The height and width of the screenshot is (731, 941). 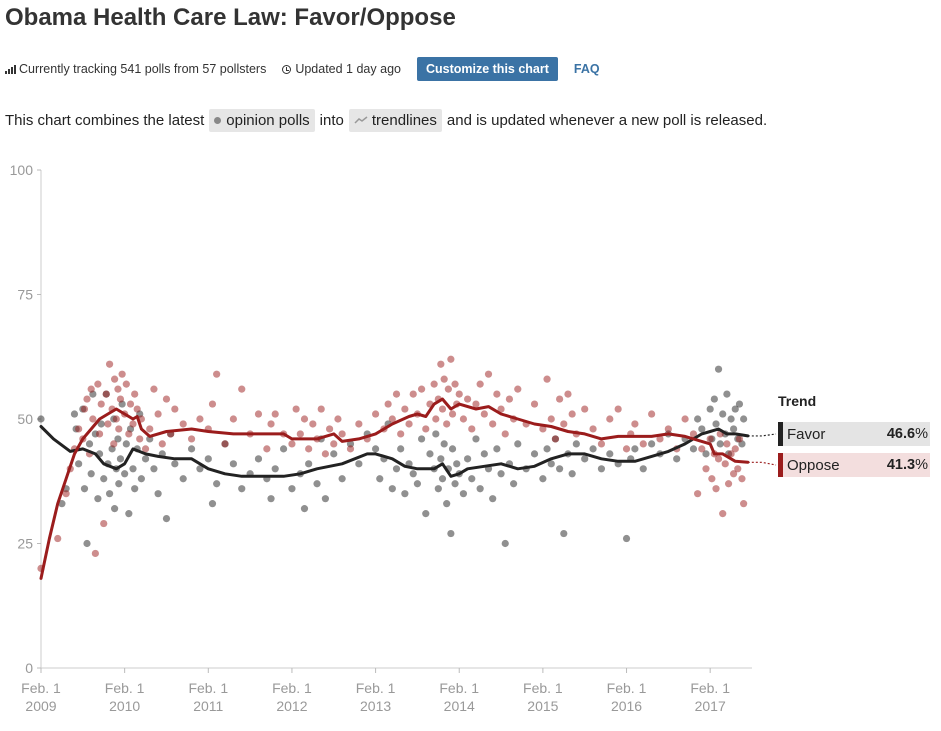 I want to click on legend-favor: Favor 46.6%, so click(x=854, y=434).